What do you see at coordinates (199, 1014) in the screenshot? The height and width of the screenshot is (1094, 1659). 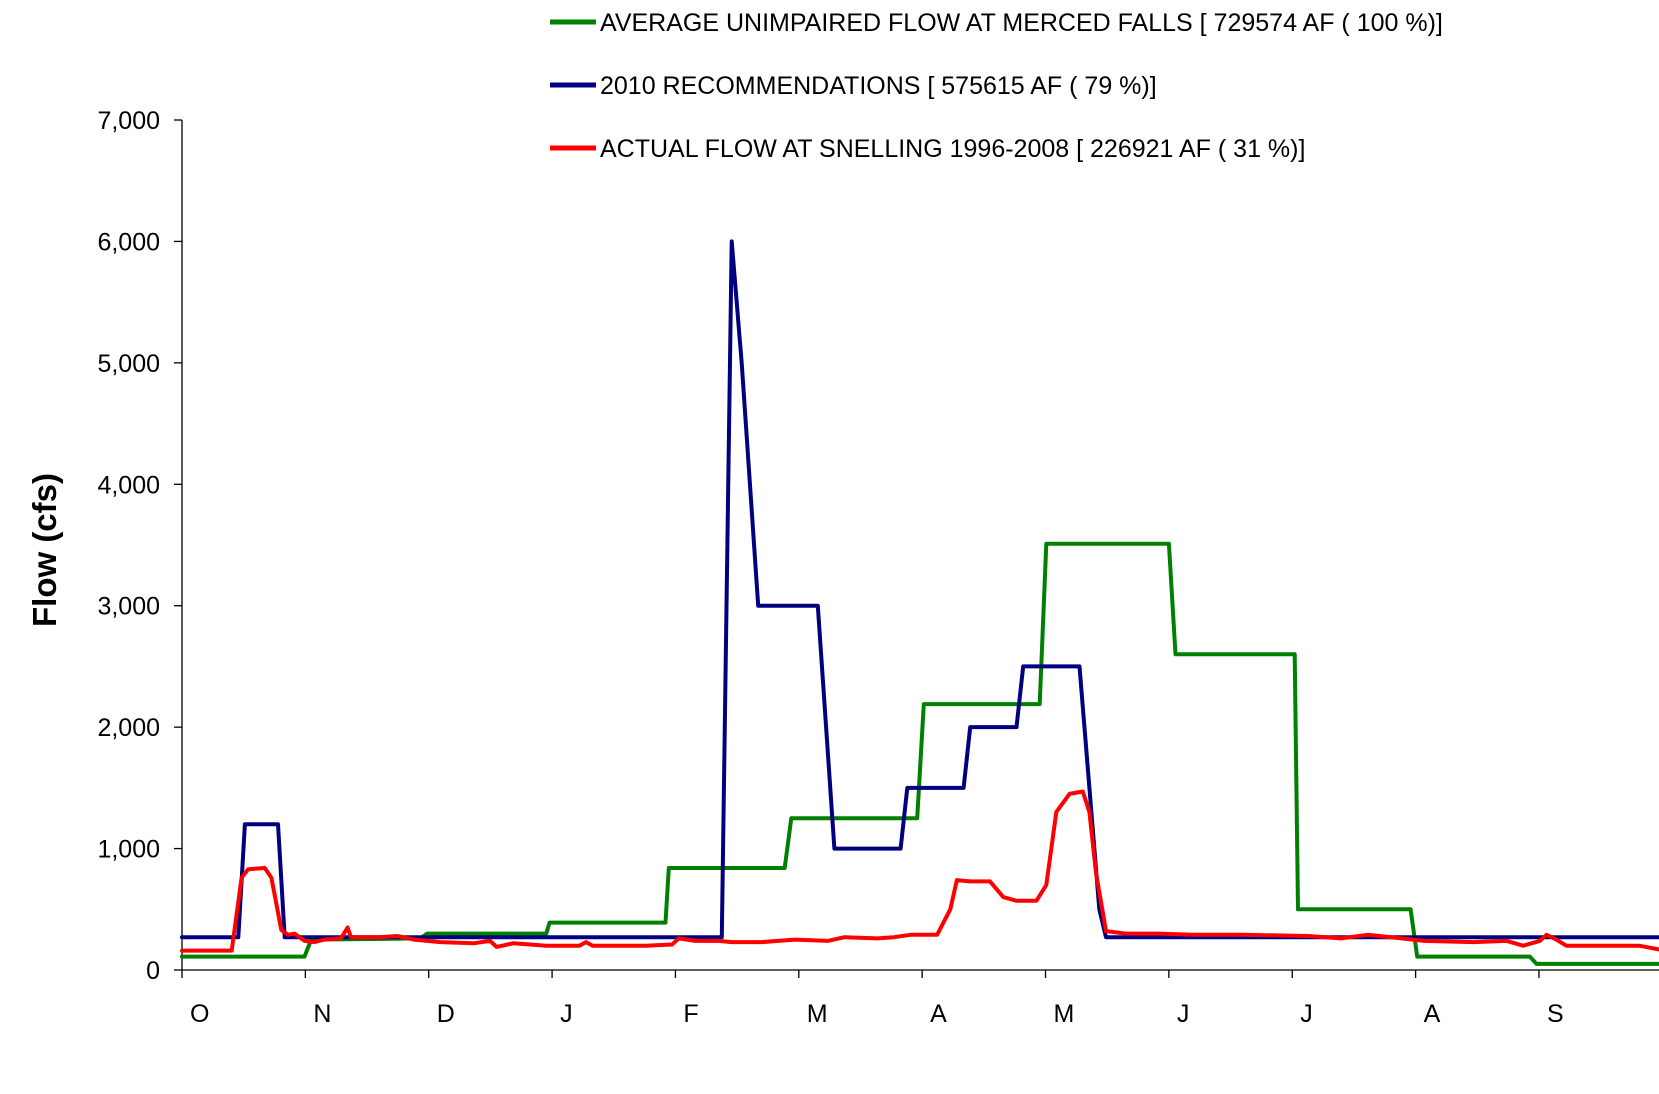 I see `x-tick-label: O` at bounding box center [199, 1014].